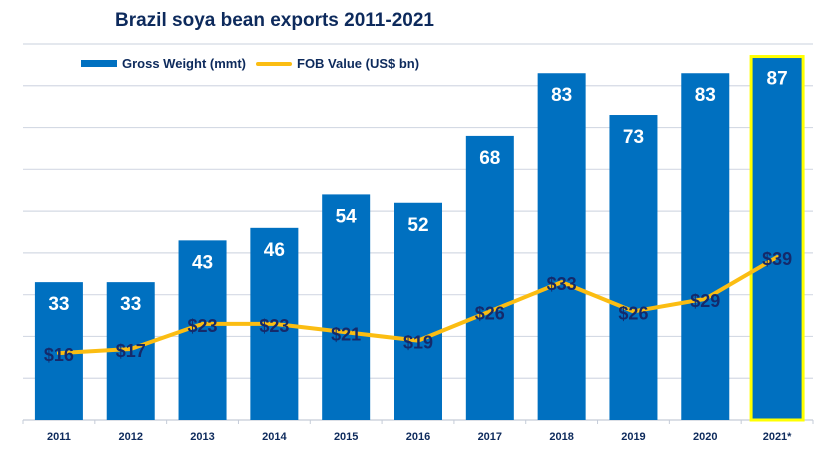 This screenshot has width=829, height=453. I want to click on bar-data-label: 73, so click(633, 137).